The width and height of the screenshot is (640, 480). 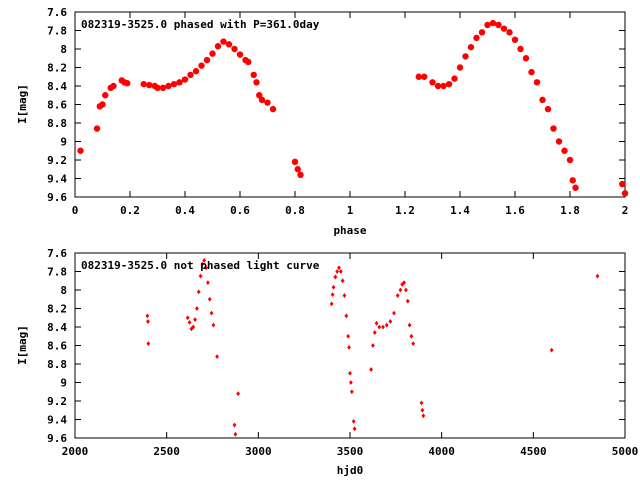 I want to click on x-tick-label: 3500, so click(x=350, y=451).